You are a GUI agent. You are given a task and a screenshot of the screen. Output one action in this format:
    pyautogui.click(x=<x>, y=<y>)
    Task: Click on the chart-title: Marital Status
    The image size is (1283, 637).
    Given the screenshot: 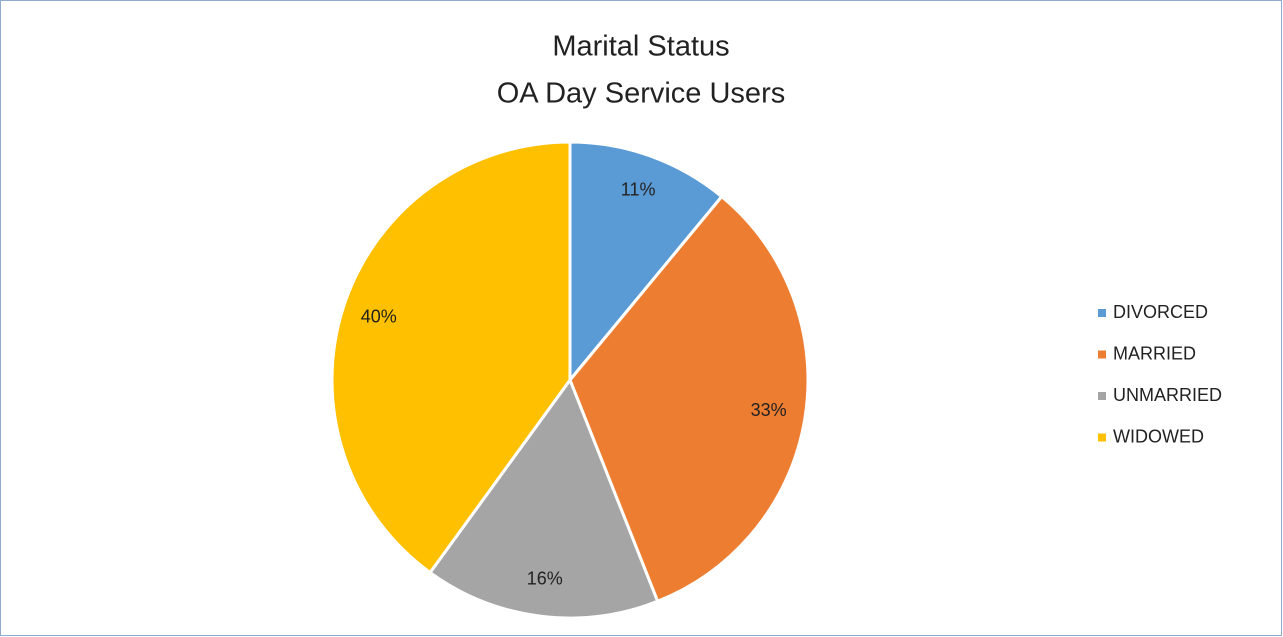 What is the action you would take?
    pyautogui.click(x=640, y=47)
    